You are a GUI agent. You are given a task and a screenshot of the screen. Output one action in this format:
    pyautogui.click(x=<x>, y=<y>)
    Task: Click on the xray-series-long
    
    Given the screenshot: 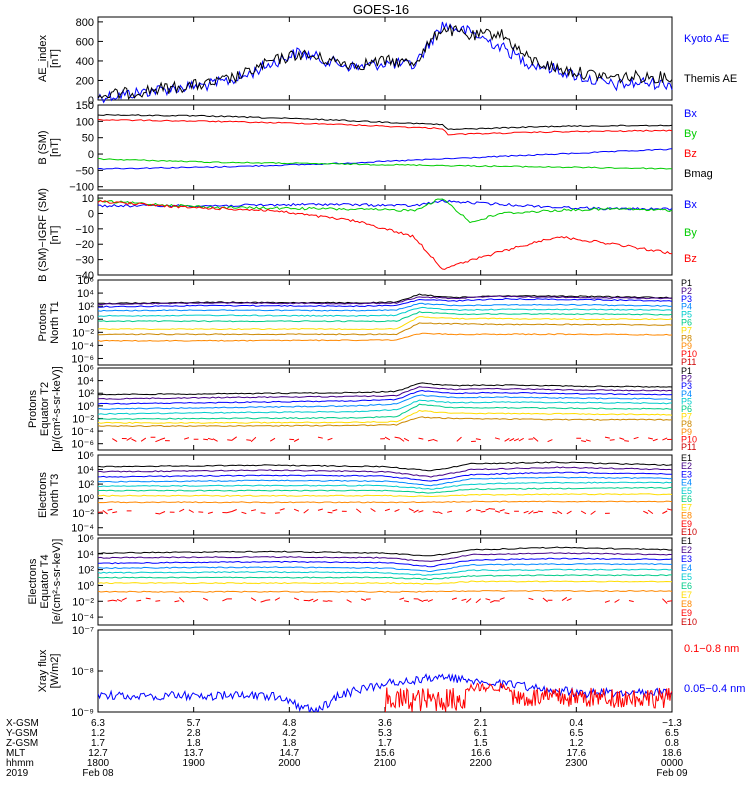 What is the action you would take?
    pyautogui.click(x=528, y=697)
    